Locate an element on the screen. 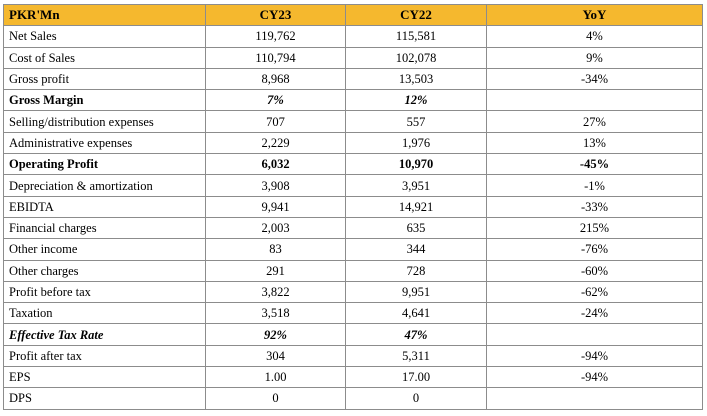  row-label: Operating Profit is located at coordinates (104, 164).